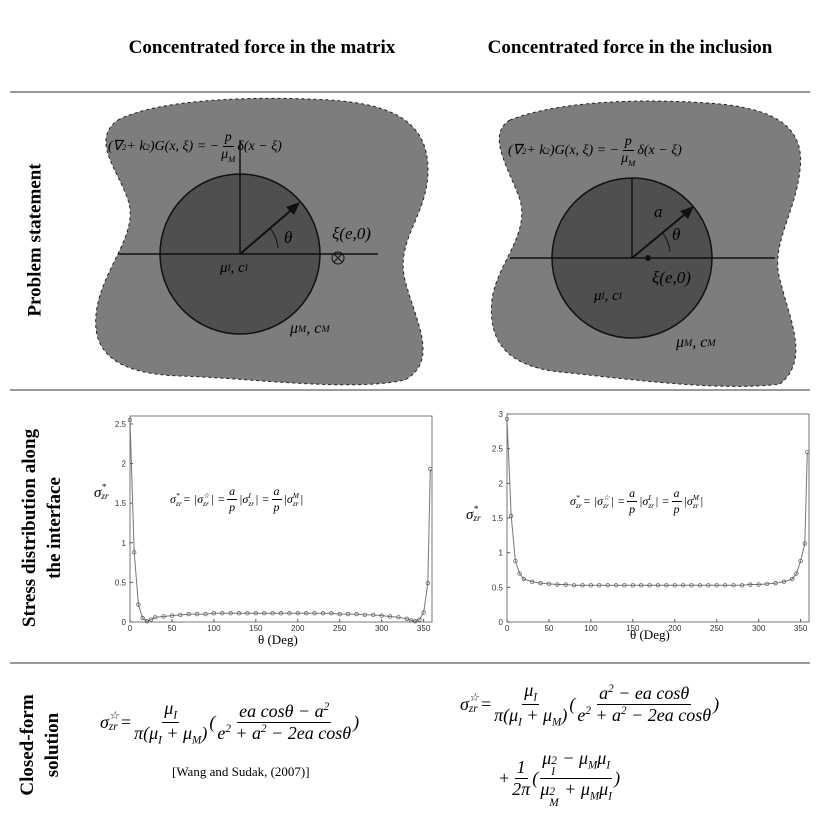 The height and width of the screenshot is (824, 820). I want to click on equation-part: a, so click(232, 492).